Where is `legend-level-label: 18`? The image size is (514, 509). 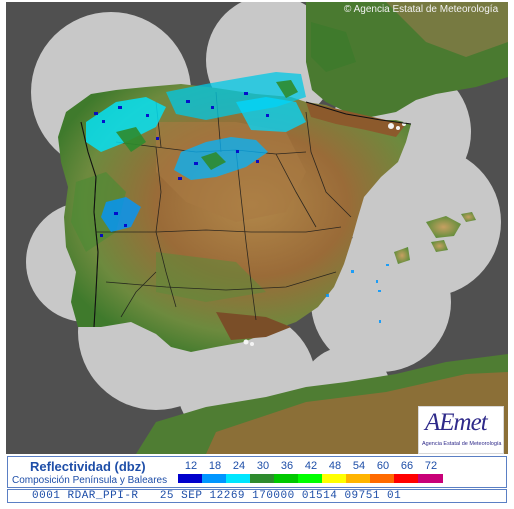 legend-level-label: 18 is located at coordinates (215, 466).